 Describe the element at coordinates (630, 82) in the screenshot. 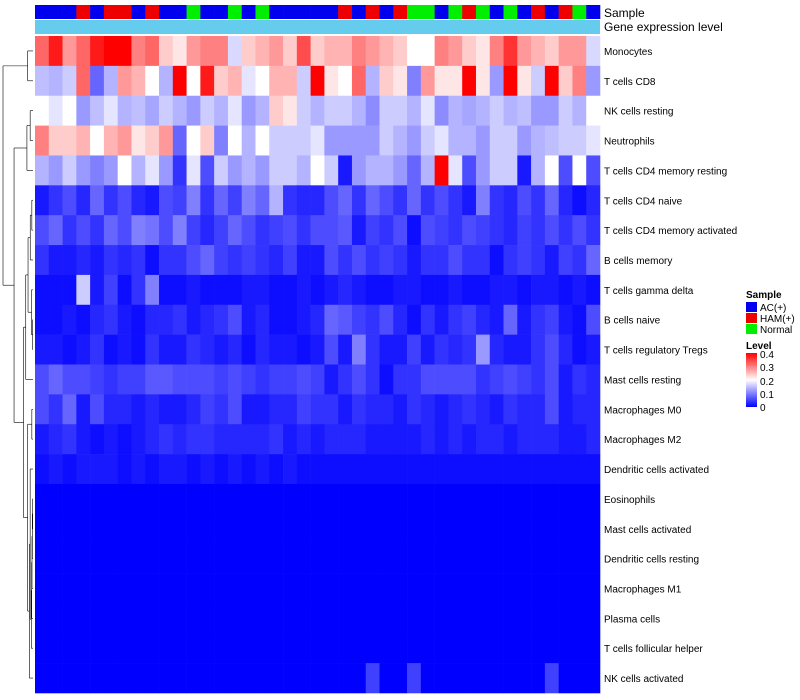

I see `row-label: T cells CD8` at that location.